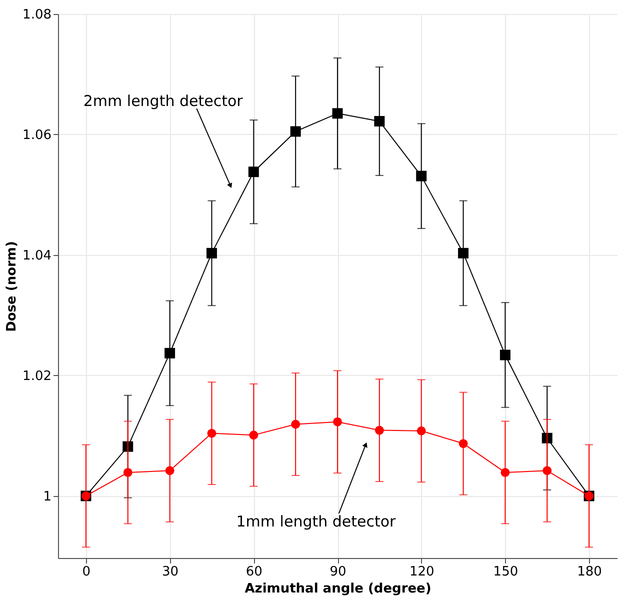 The height and width of the screenshot is (606, 627). What do you see at coordinates (338, 572) in the screenshot?
I see `x-tick-label: 90` at bounding box center [338, 572].